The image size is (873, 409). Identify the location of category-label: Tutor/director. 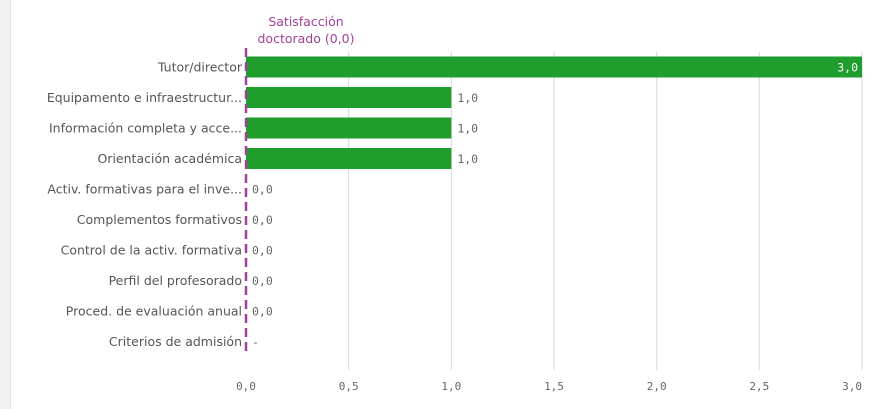
(200, 67).